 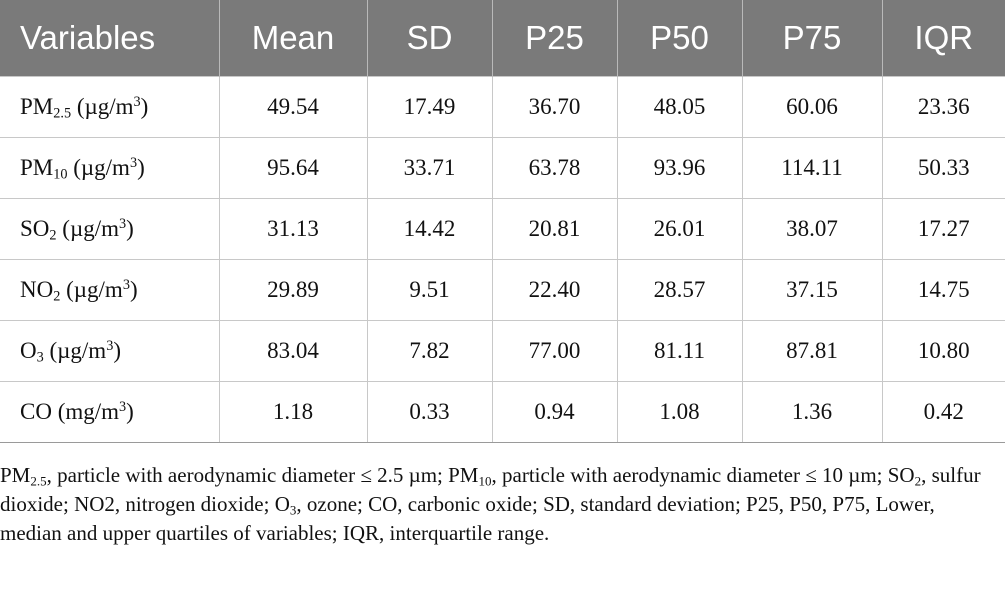 What do you see at coordinates (679, 411) in the screenshot?
I see `p50-cell: 1.08` at bounding box center [679, 411].